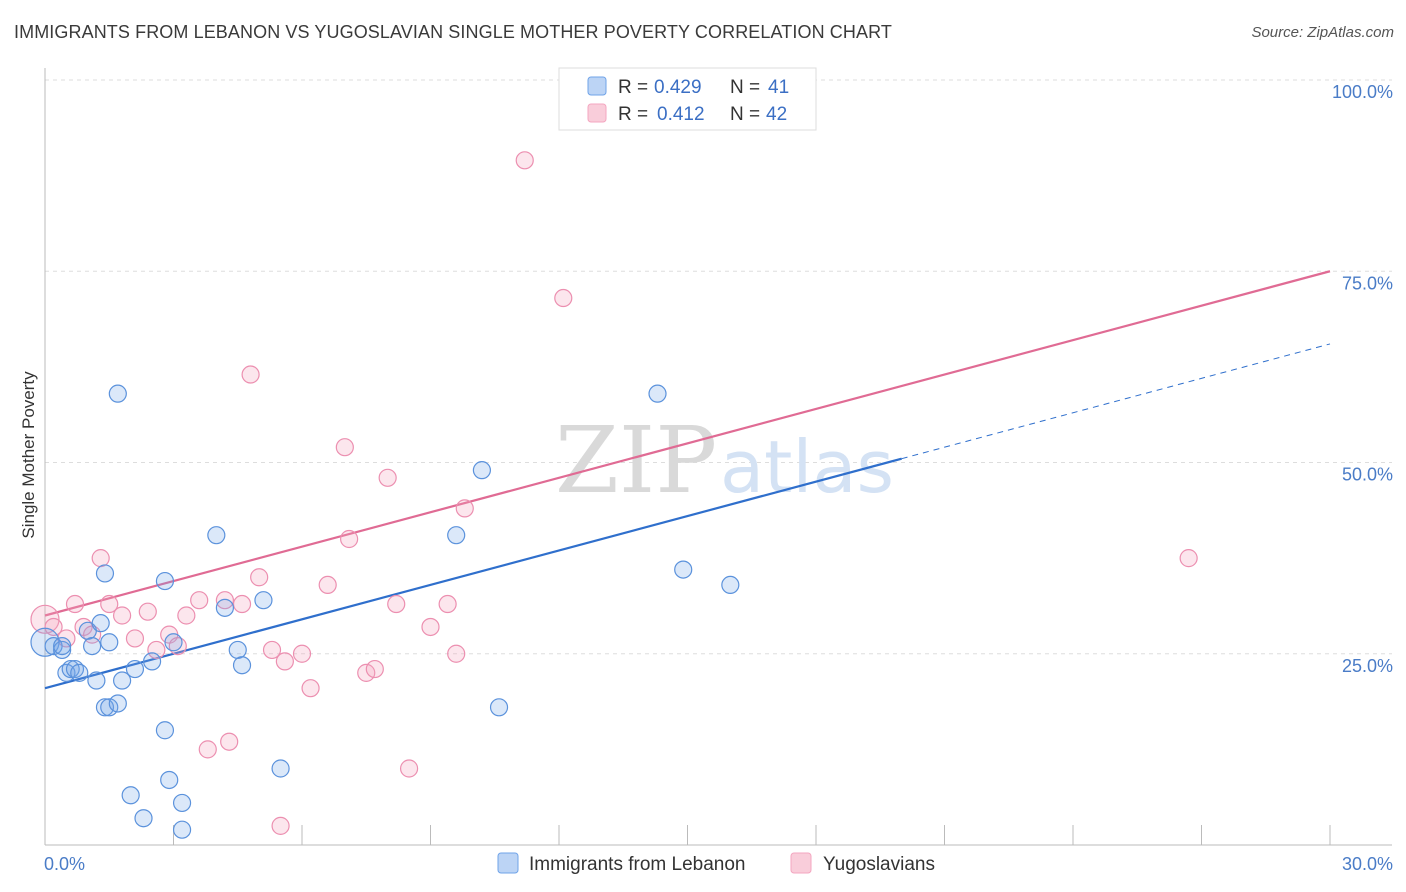  I want to click on zipatlas-watermark: ZIP atlas, so click(724, 460).